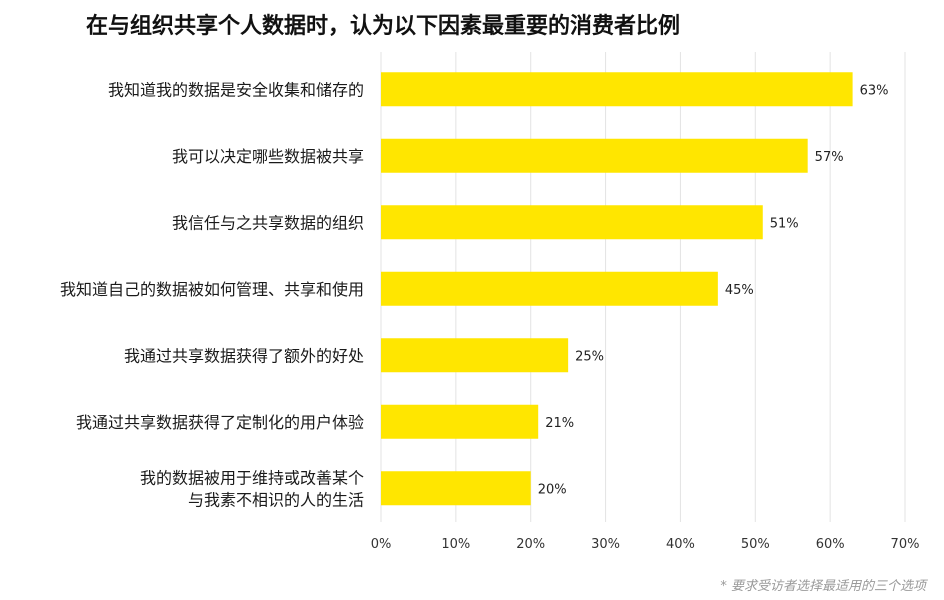  What do you see at coordinates (212, 289) in the screenshot?
I see `category-label: 我知道自己的数据被如何管理、共享和使用` at bounding box center [212, 289].